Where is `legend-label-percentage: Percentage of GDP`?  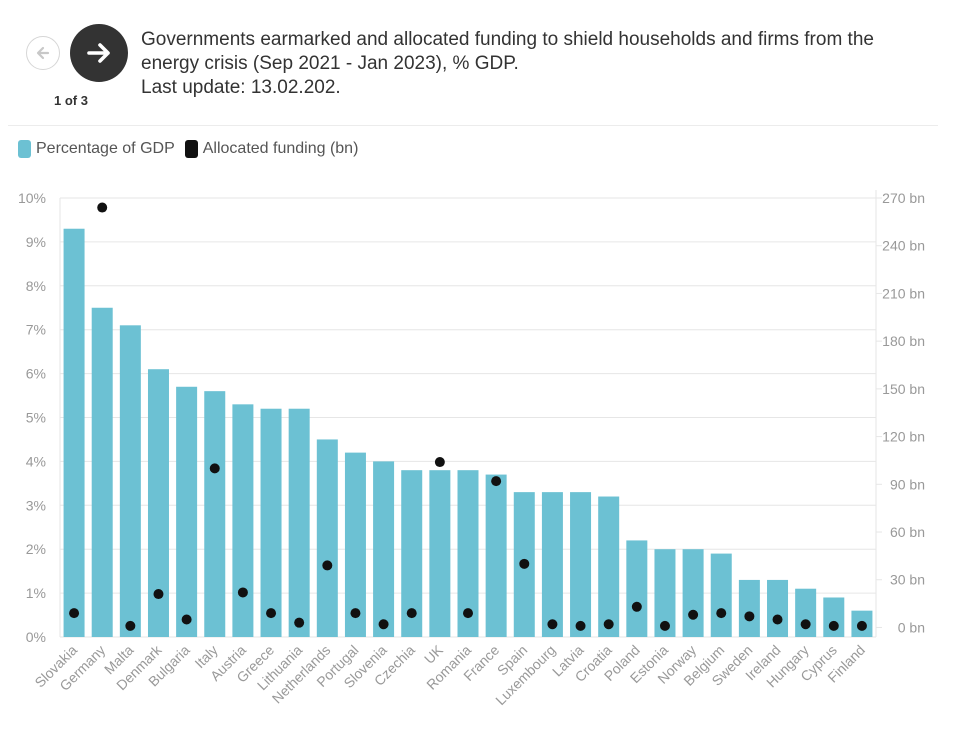 legend-label-percentage: Percentage of GDP is located at coordinates (105, 148).